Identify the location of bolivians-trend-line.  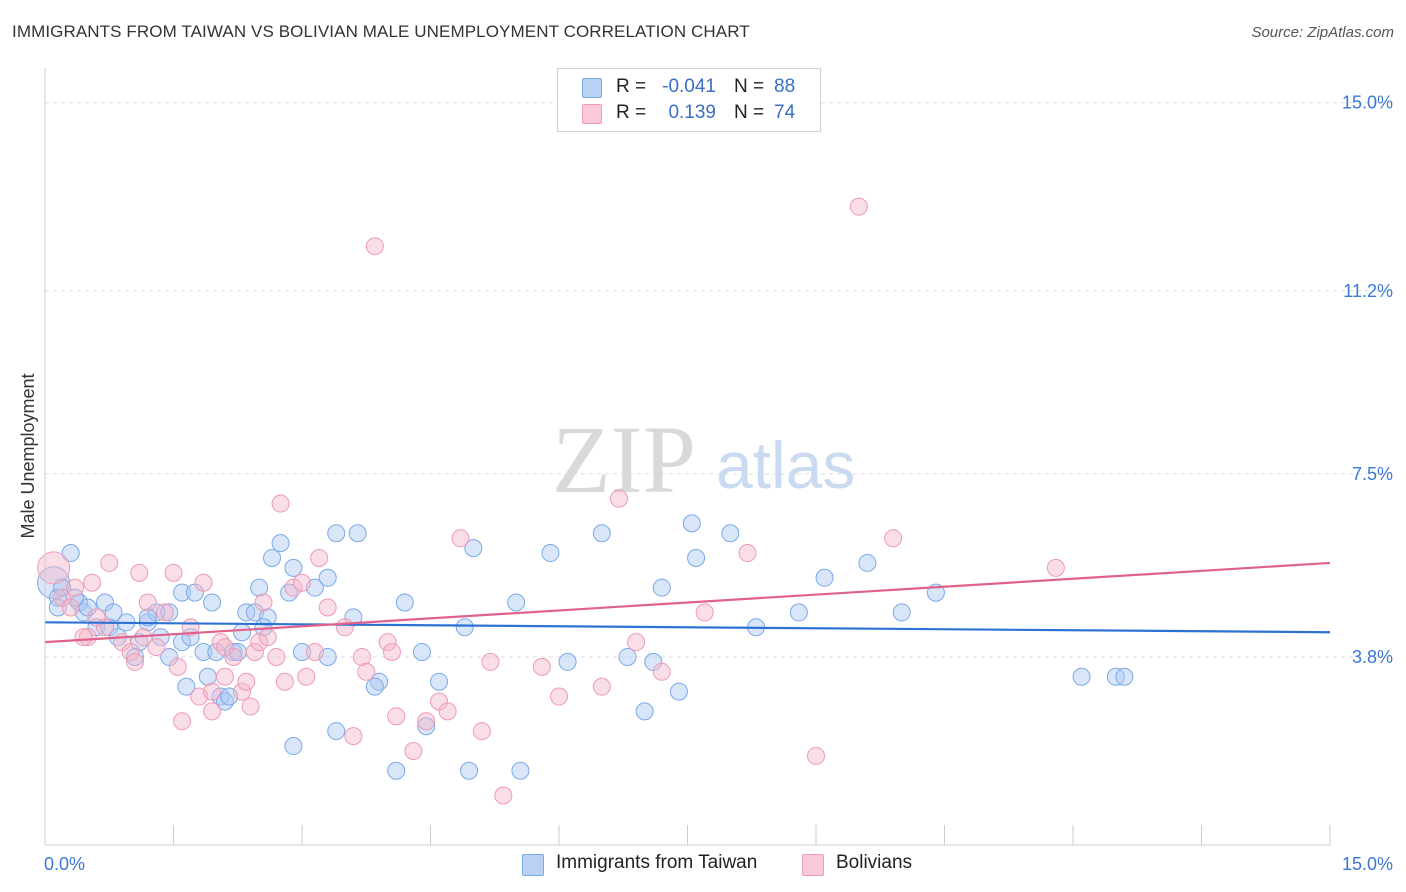
(687, 602).